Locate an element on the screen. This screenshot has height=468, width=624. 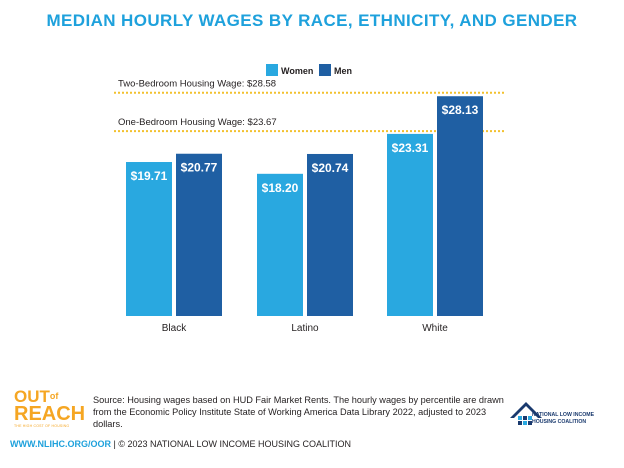
logo-of-text: of is located at coordinates (54, 396).